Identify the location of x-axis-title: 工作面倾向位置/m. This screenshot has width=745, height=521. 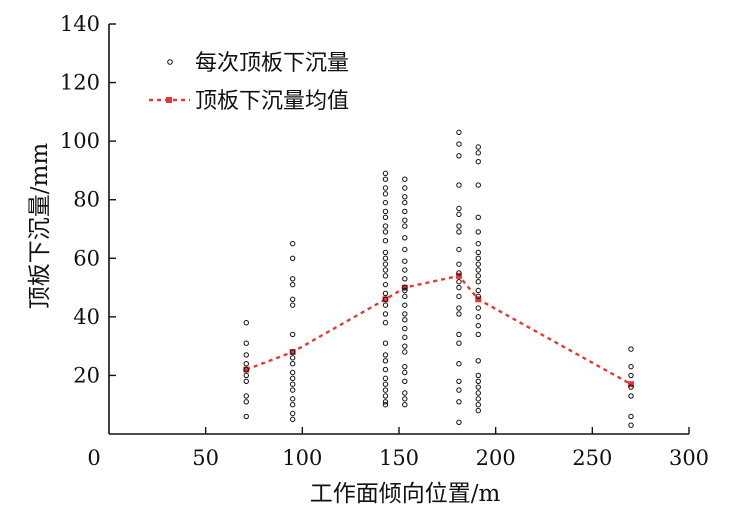
(405, 494).